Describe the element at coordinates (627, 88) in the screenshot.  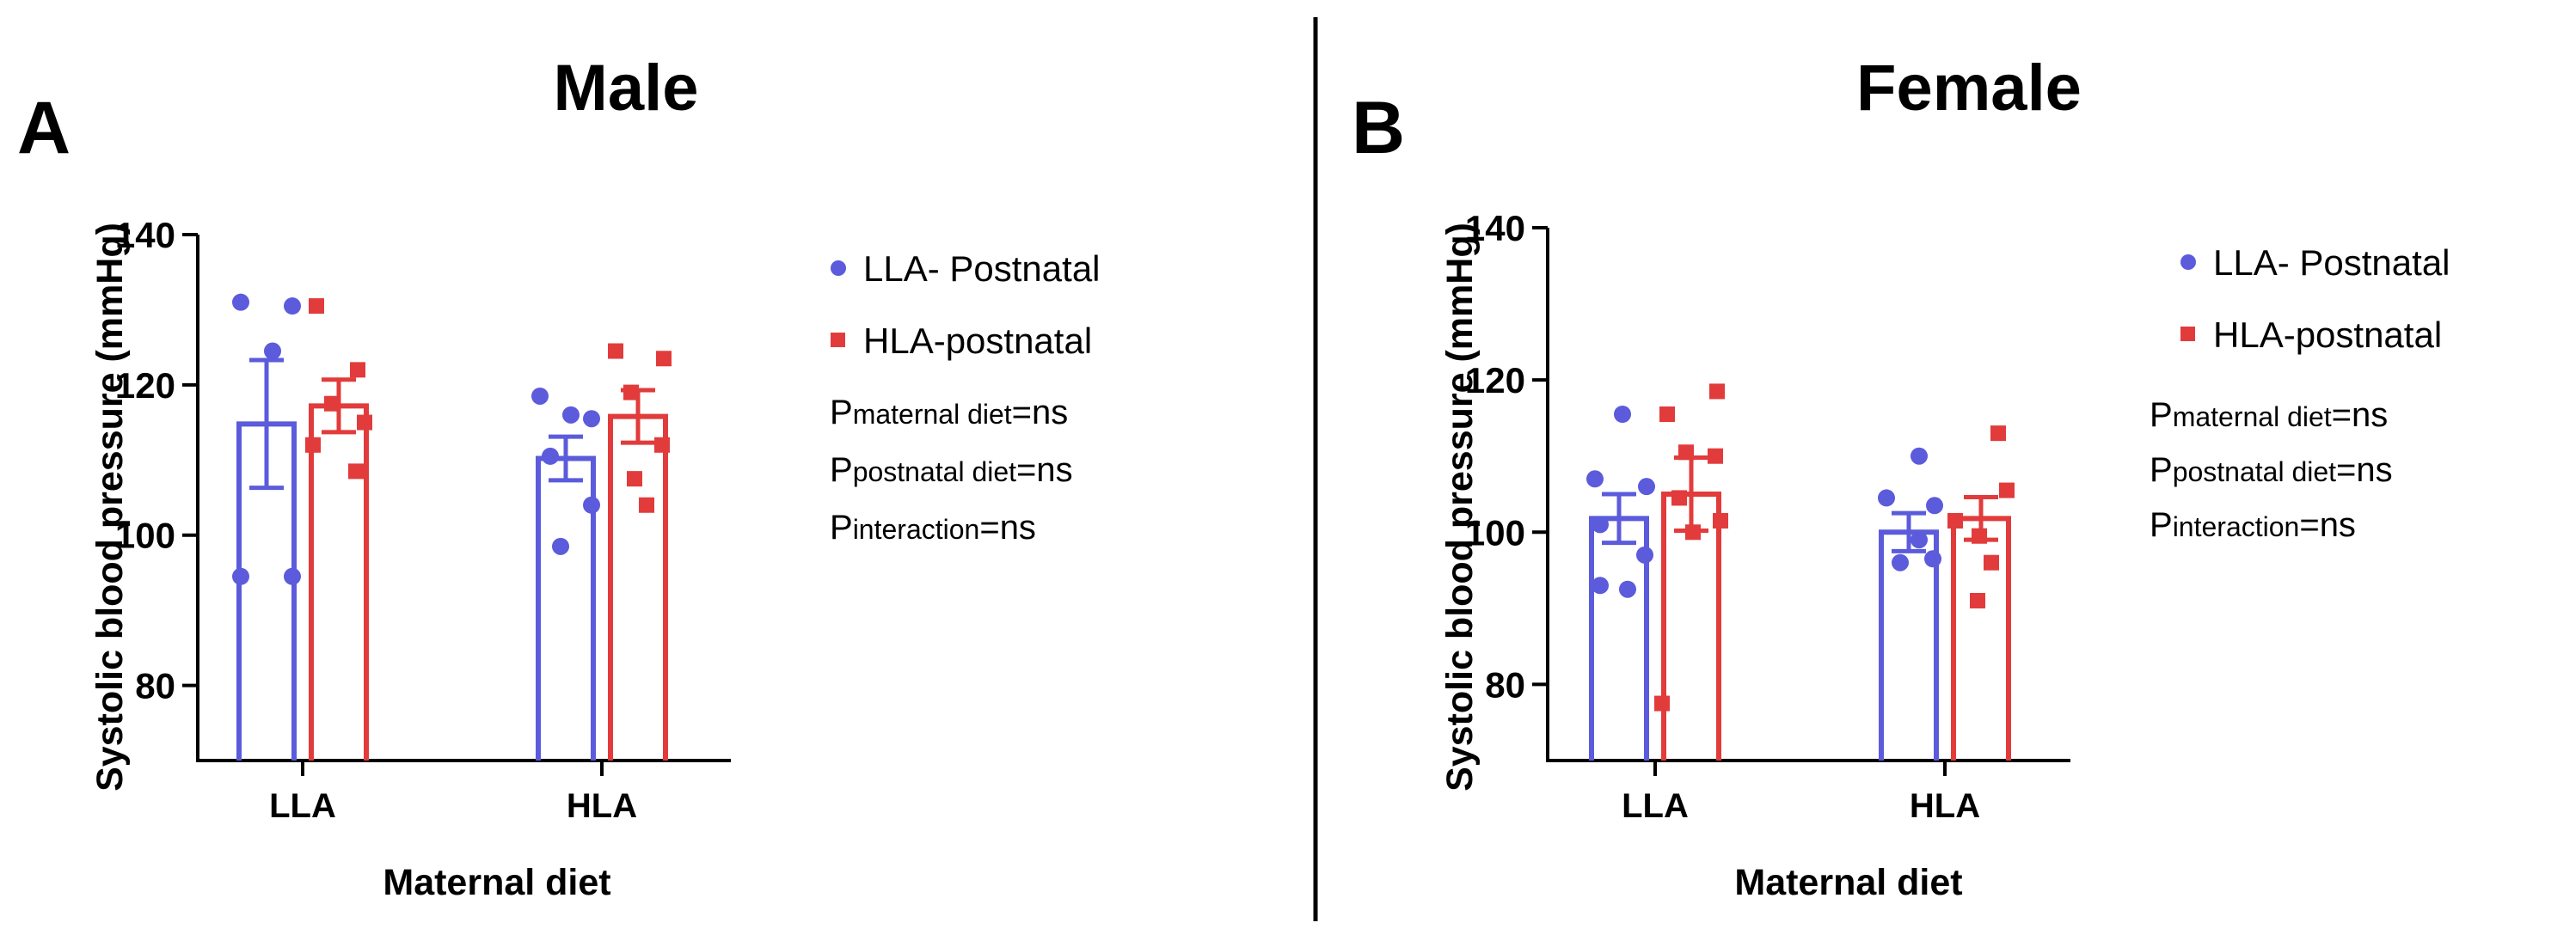
I see `panel-a-title: Male` at that location.